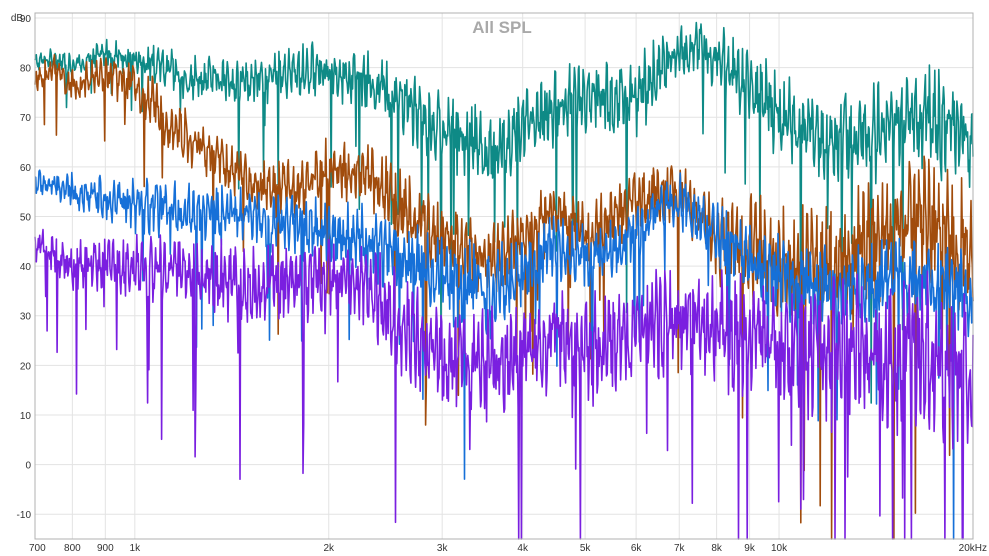 The image size is (989, 556). What do you see at coordinates (973, 548) in the screenshot?
I see `x-tick-label: 20kHz` at bounding box center [973, 548].